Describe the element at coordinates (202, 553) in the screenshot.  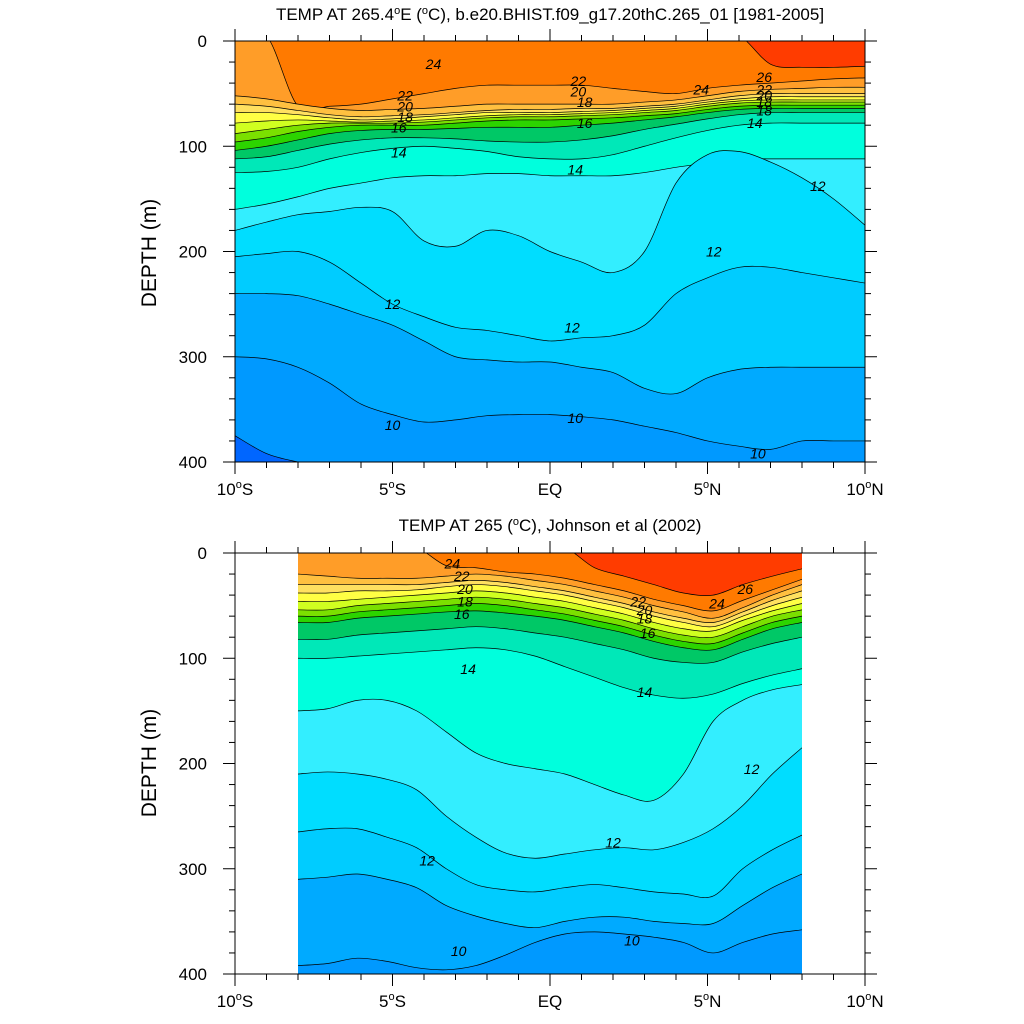
I see `y-tick-label: 0` at that location.